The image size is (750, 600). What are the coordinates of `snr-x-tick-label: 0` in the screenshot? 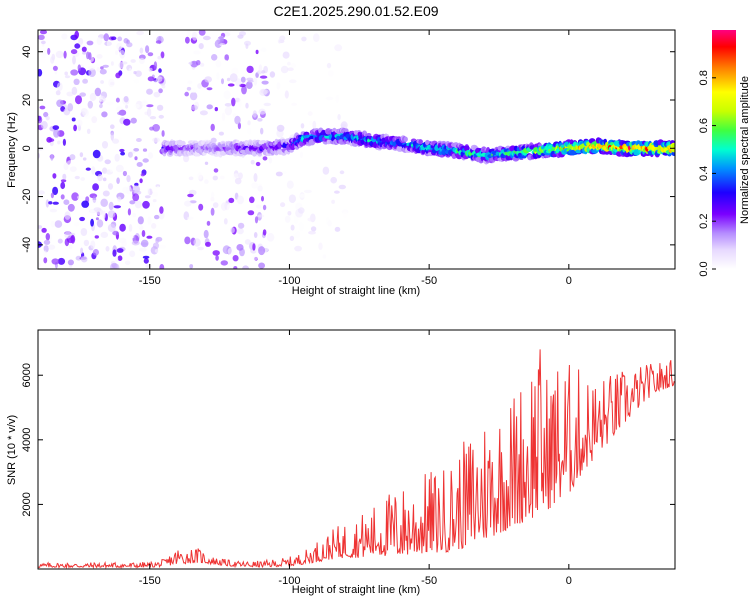 It's located at (569, 581).